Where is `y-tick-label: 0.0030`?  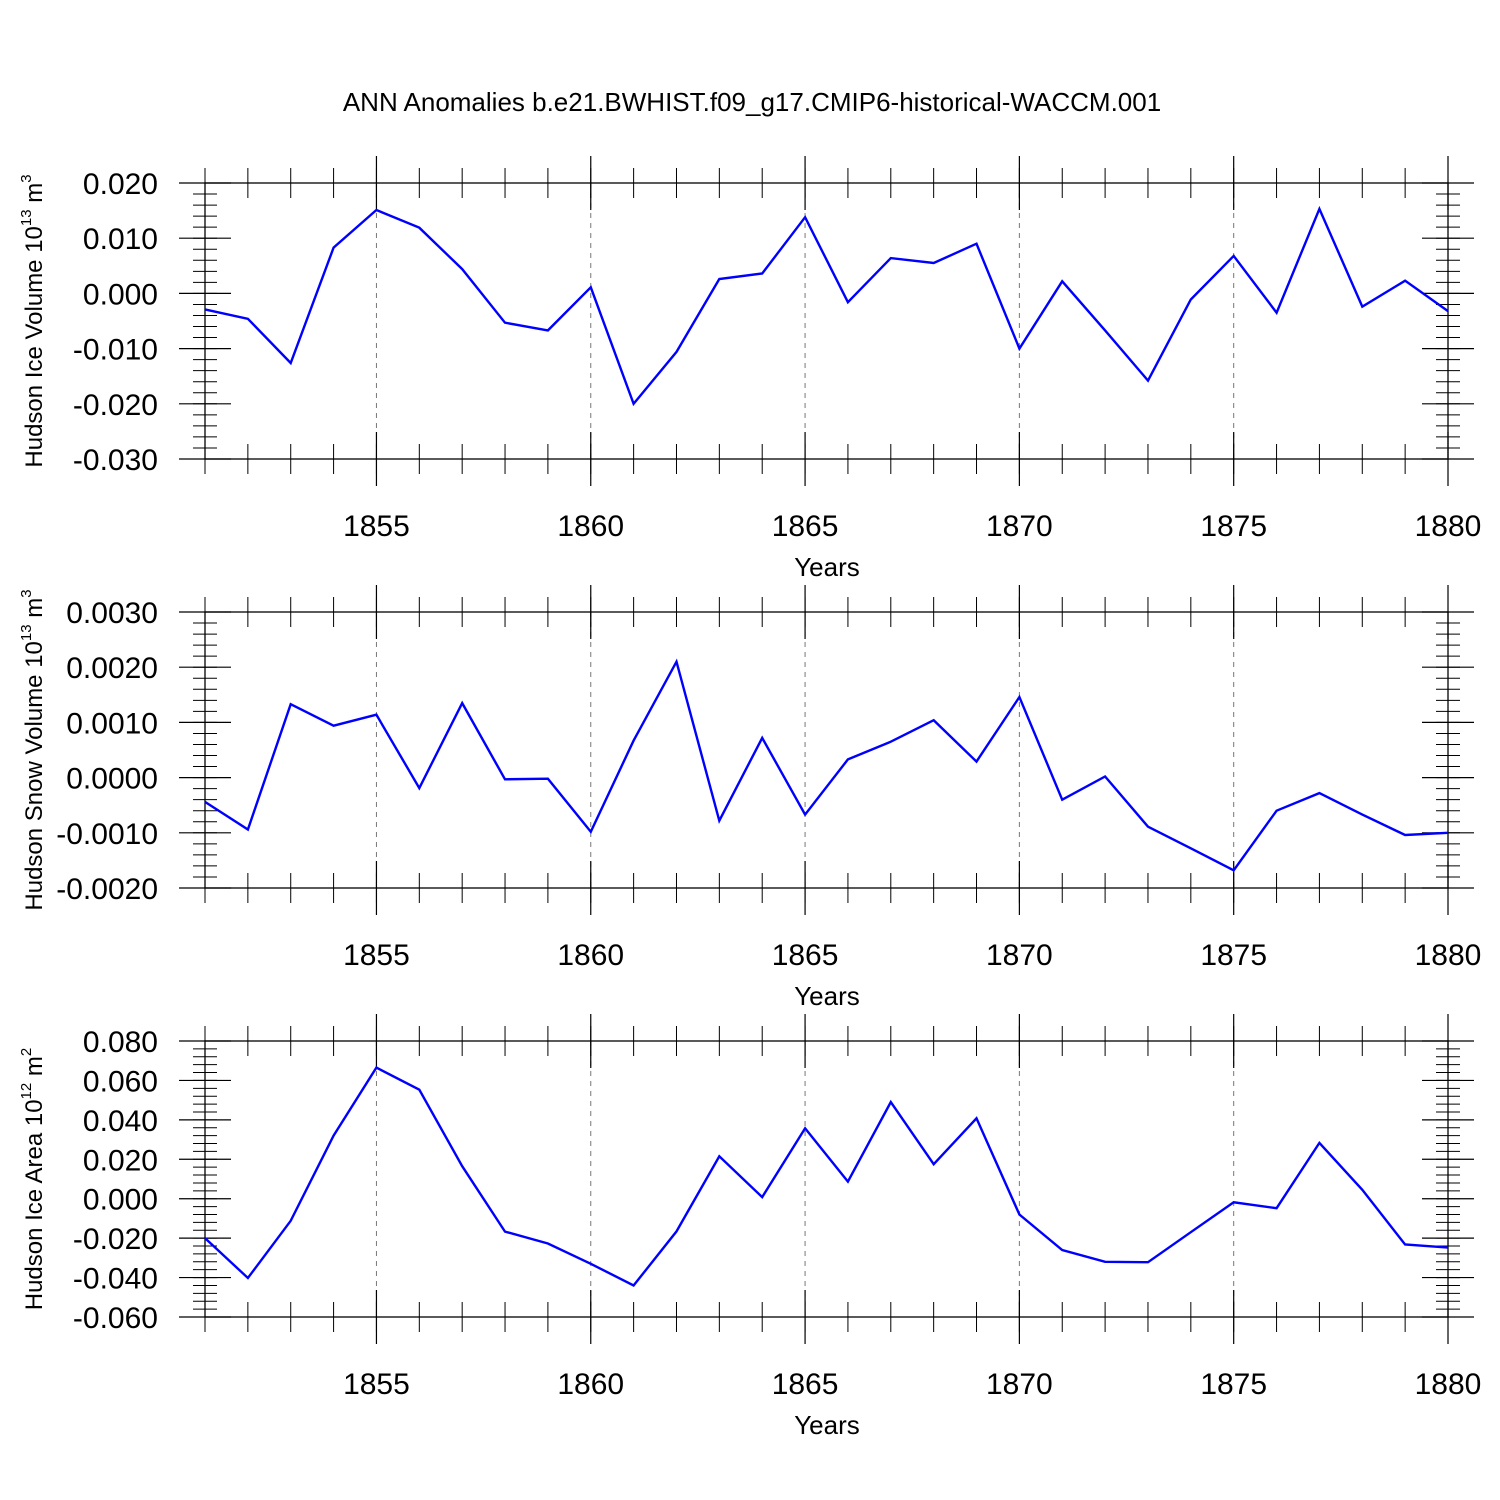 y-tick-label: 0.0030 is located at coordinates (112, 613).